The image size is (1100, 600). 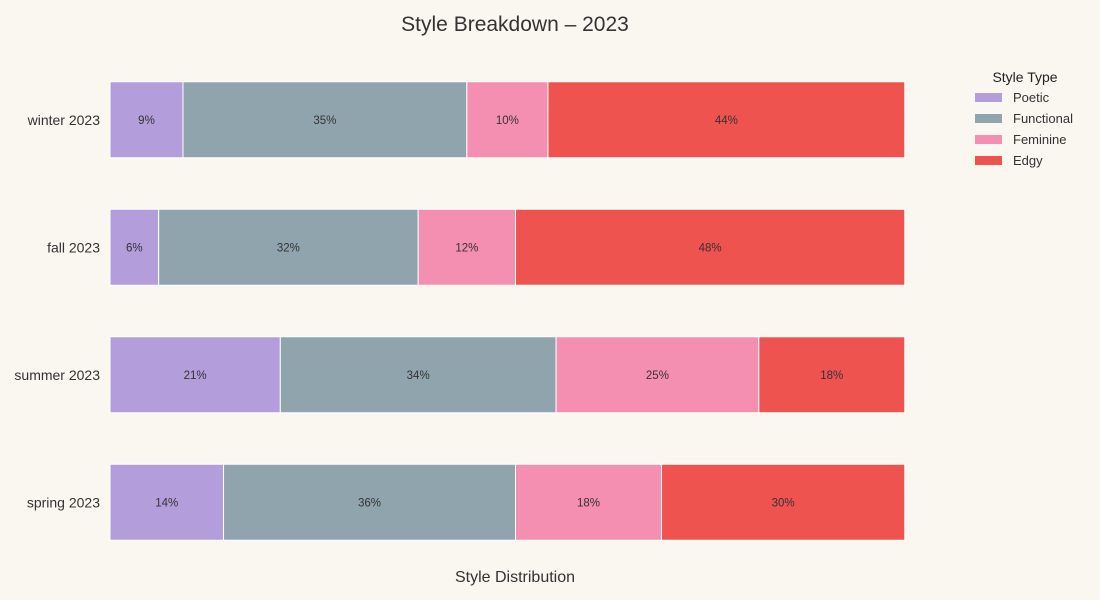 I want to click on bar-poetic-summer-2023, so click(x=195, y=375).